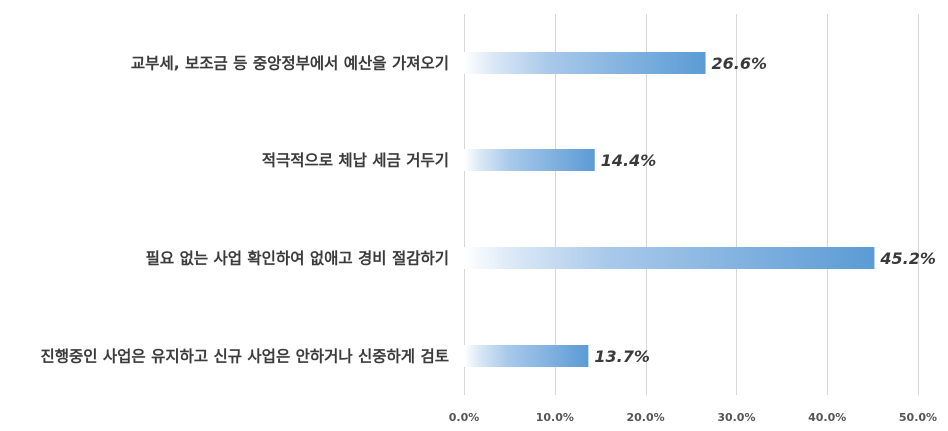  Describe the element at coordinates (736, 417) in the screenshot. I see `x-tick-label-3: 30.0%` at that location.